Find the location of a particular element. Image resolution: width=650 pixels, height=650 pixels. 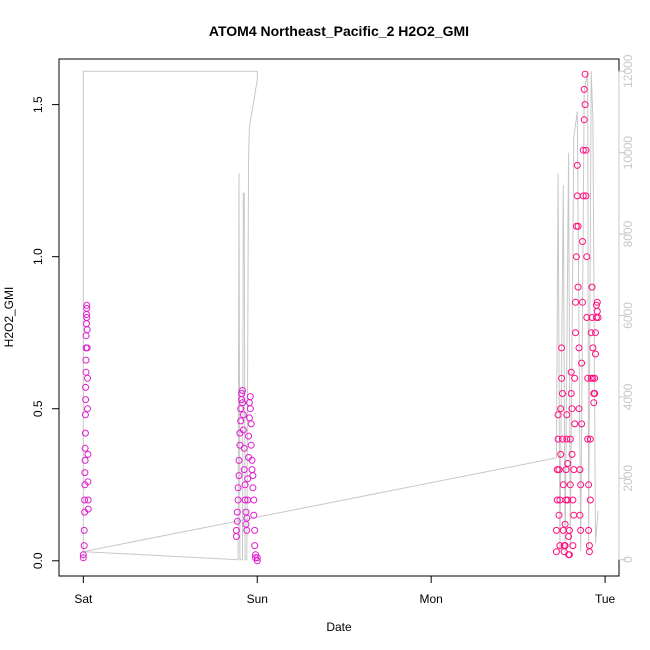

x-tick-label: Mon is located at coordinates (431, 599).